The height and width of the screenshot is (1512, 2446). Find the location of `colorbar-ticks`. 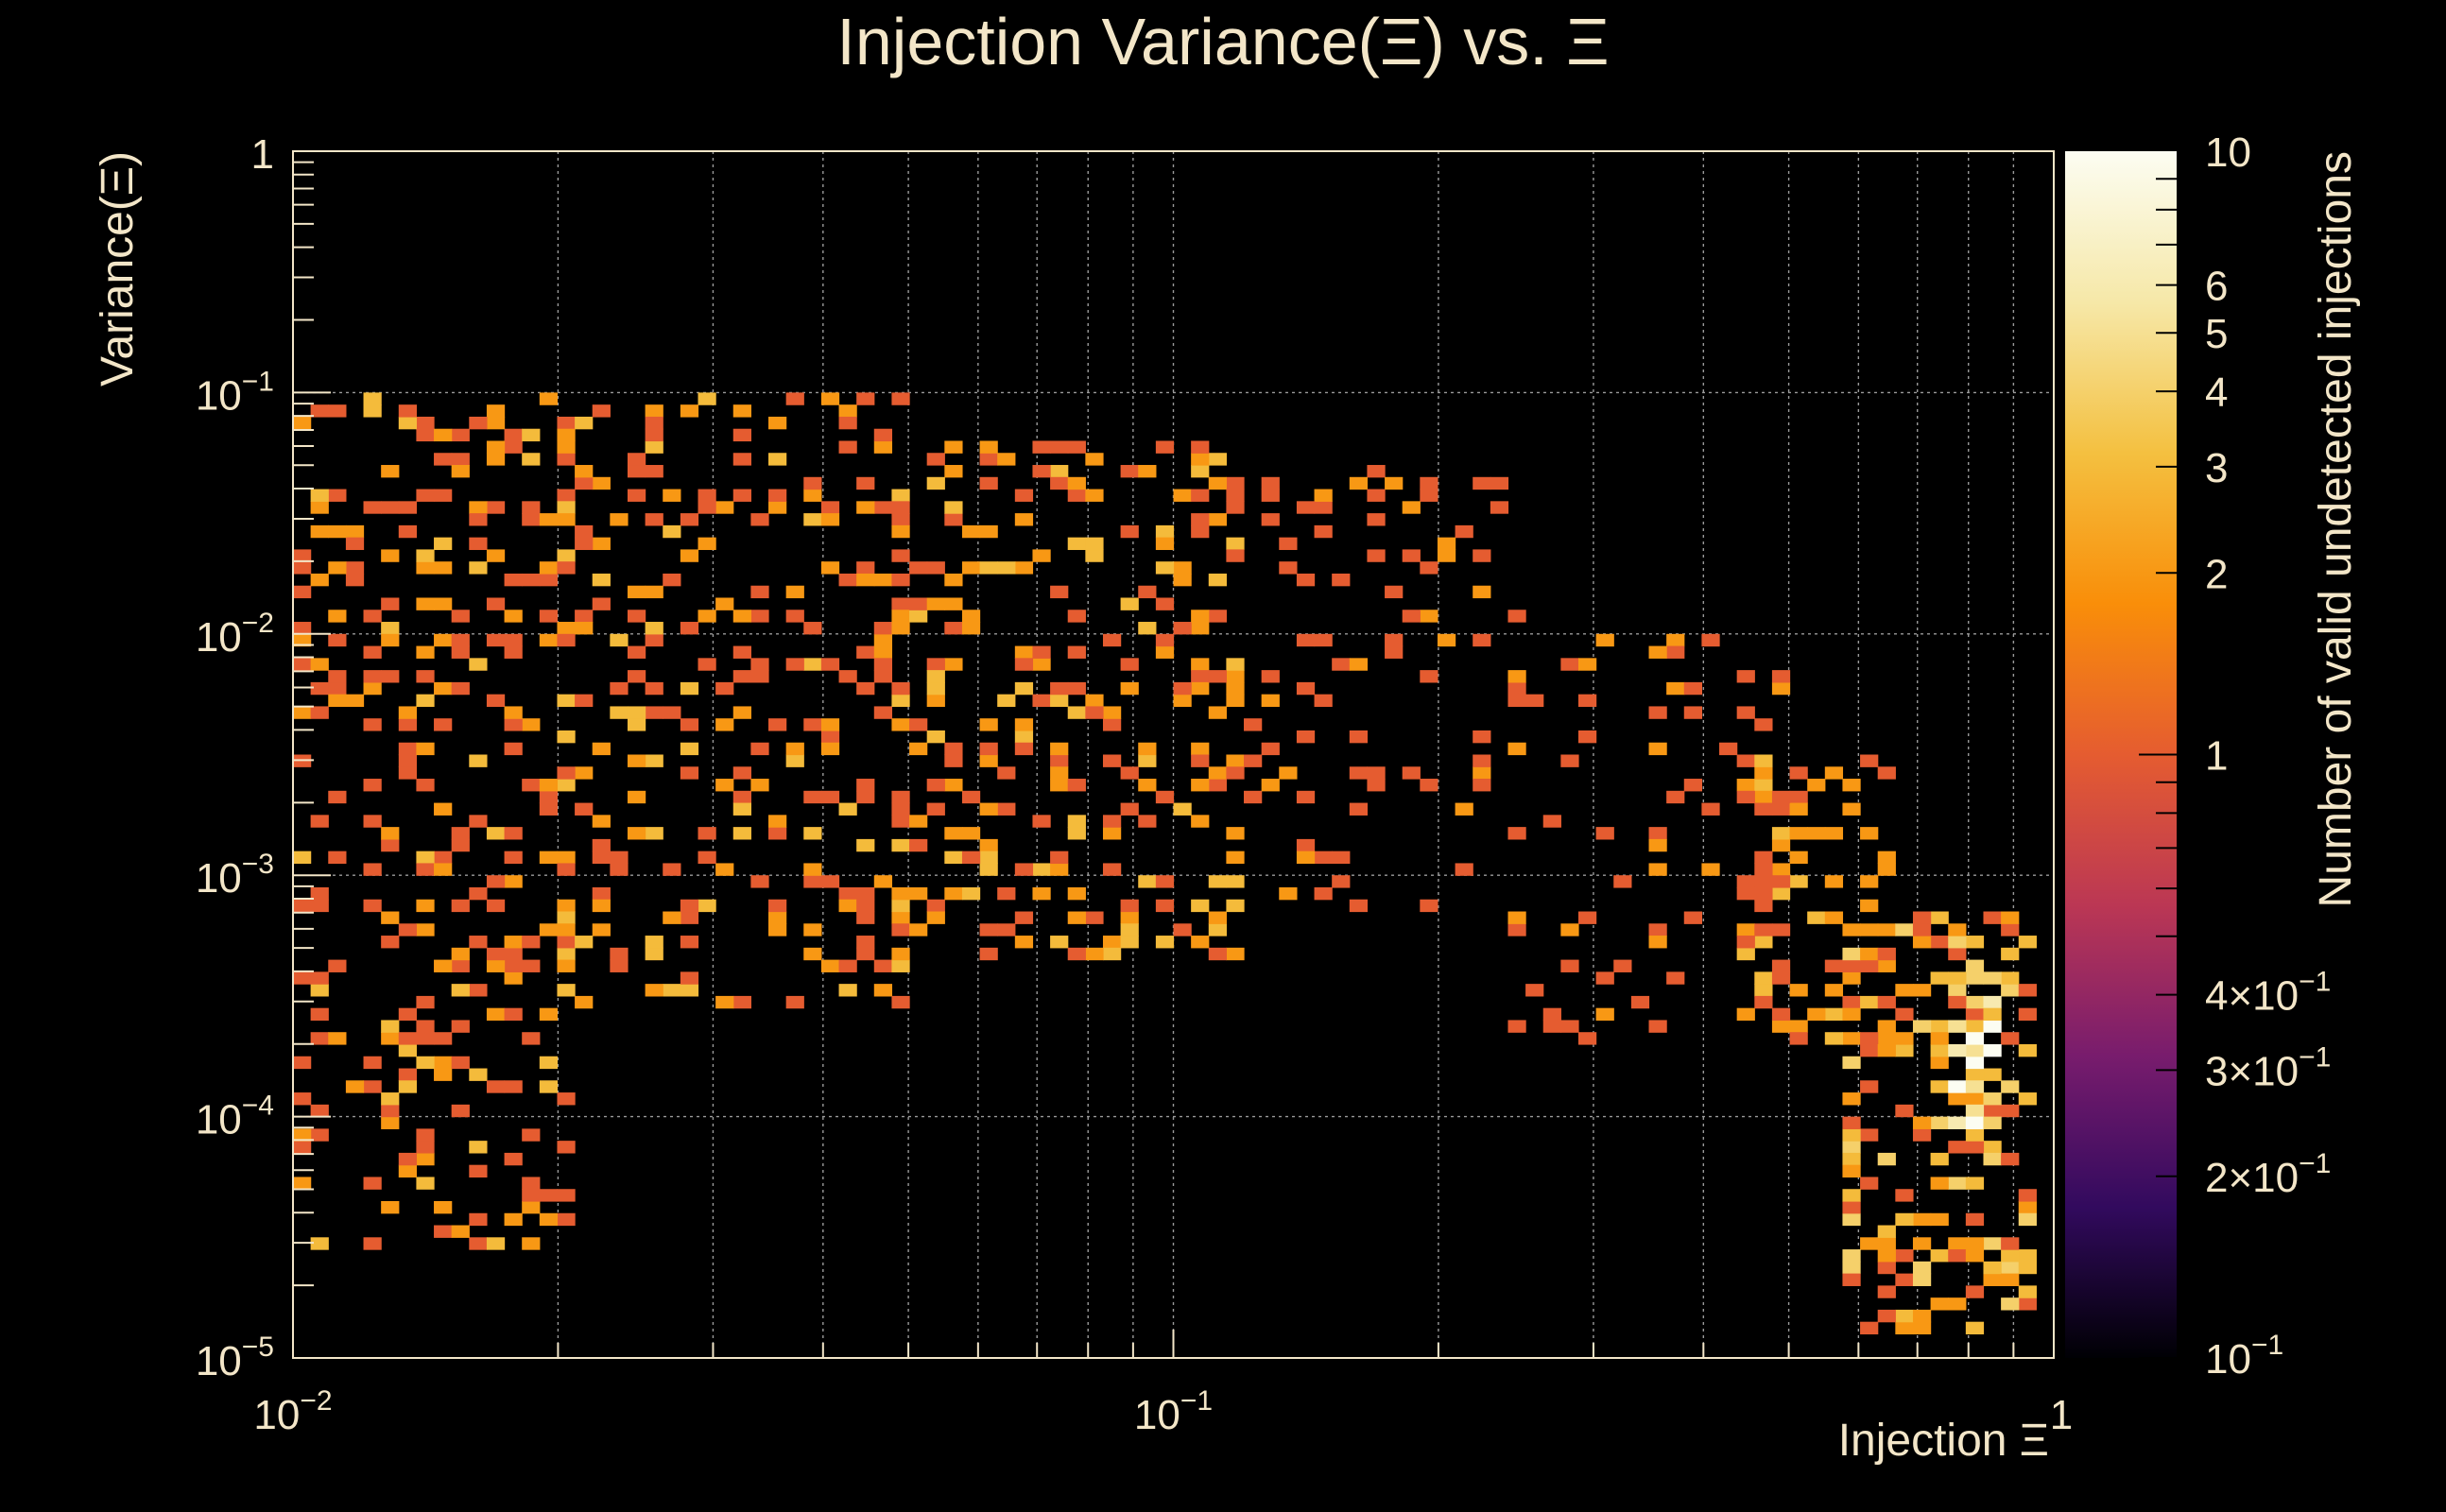

colorbar-ticks is located at coordinates (2158, 768).